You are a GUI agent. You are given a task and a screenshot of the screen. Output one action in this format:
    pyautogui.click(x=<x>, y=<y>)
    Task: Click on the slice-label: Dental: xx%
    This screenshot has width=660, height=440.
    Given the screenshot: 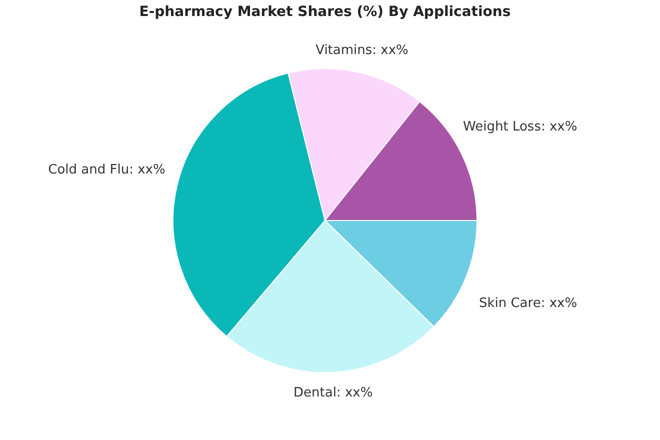 What is the action you would take?
    pyautogui.click(x=333, y=392)
    